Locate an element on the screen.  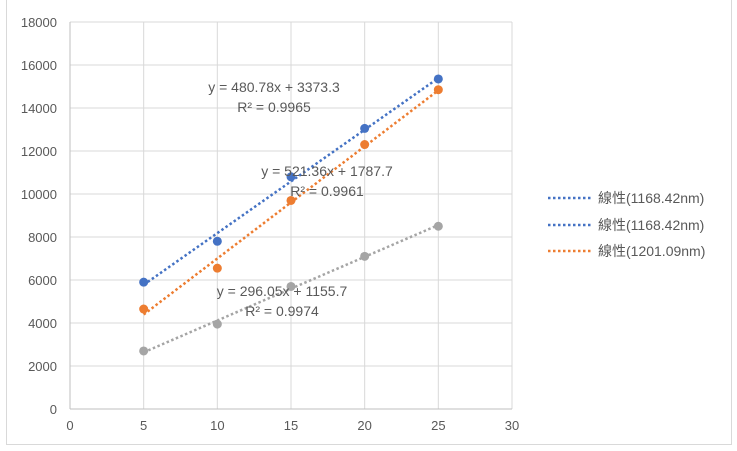
y-tick-label: 6000 is located at coordinates (42, 280).